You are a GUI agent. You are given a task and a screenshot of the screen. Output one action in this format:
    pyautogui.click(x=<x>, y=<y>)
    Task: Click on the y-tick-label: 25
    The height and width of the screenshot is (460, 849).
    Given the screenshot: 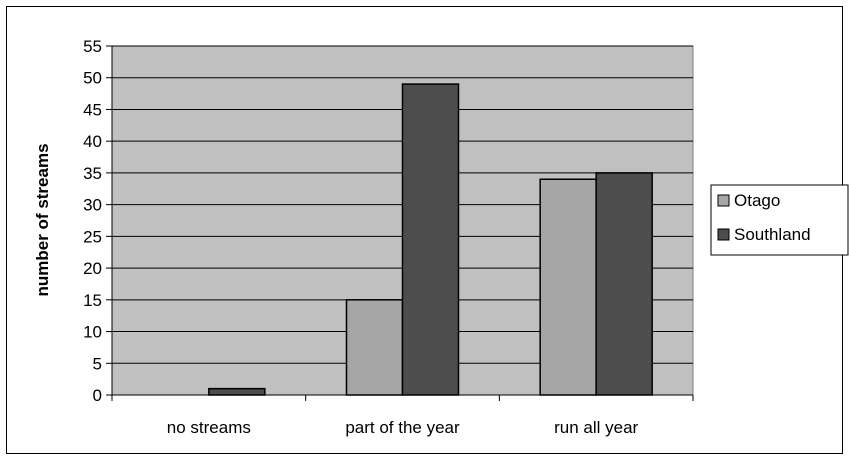 What is the action you would take?
    pyautogui.click(x=92, y=236)
    